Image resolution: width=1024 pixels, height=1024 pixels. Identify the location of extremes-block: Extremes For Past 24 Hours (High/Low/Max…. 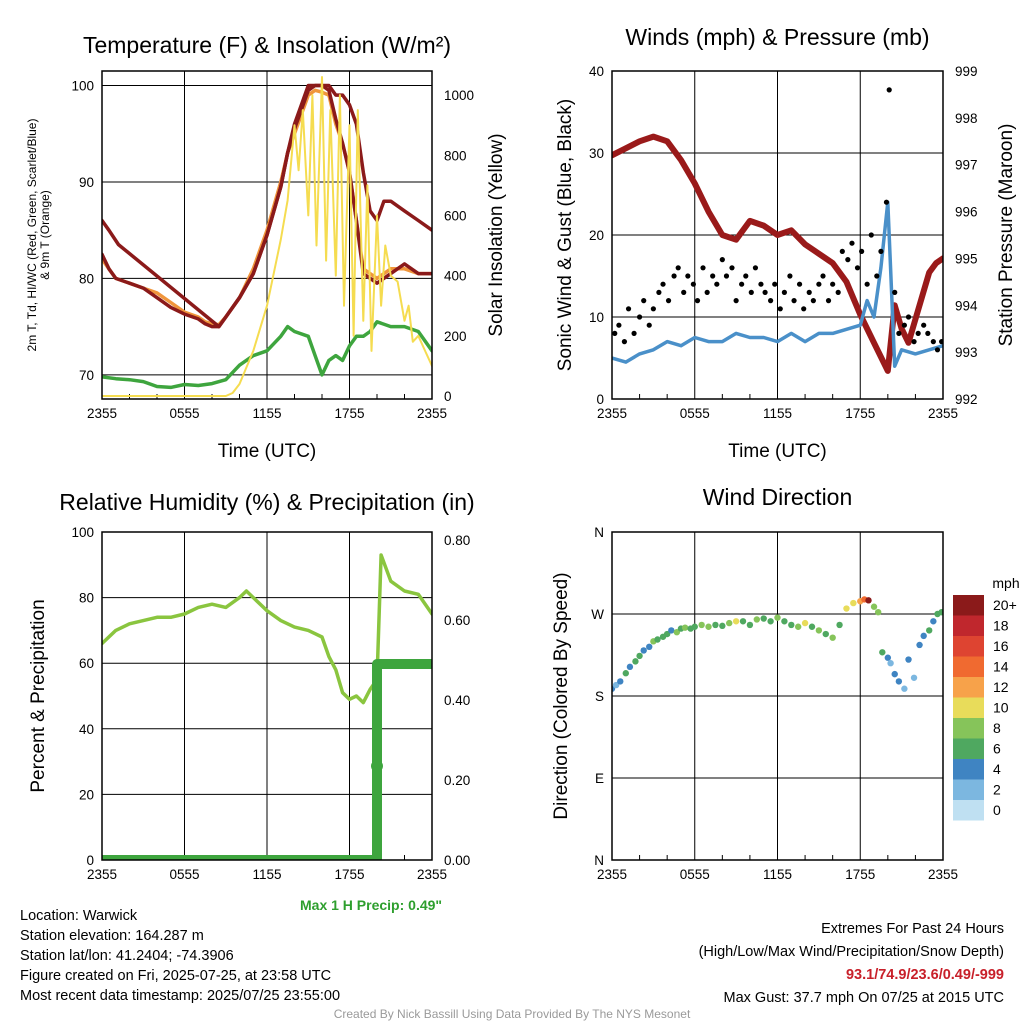
(851, 964).